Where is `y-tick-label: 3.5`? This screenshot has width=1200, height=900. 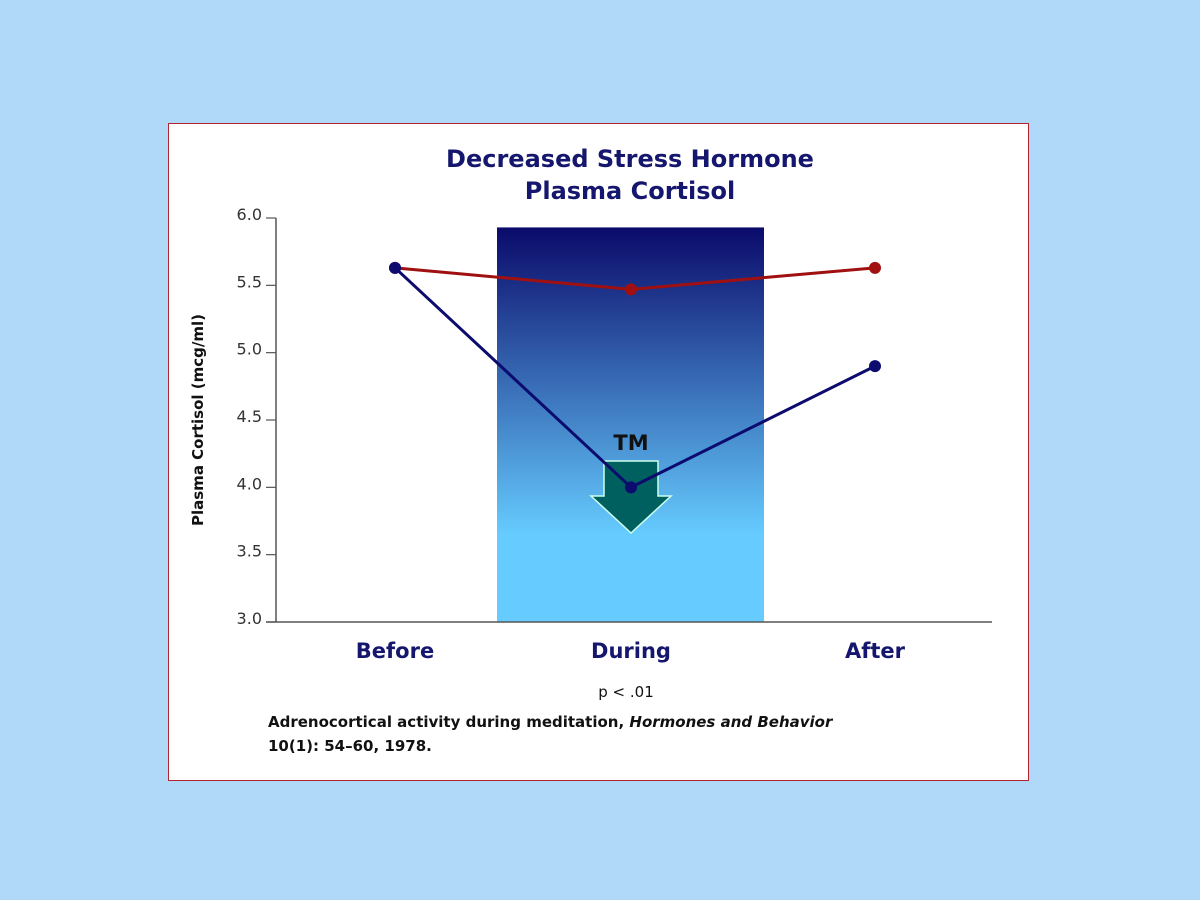
y-tick-label: 3.5 is located at coordinates (249, 551).